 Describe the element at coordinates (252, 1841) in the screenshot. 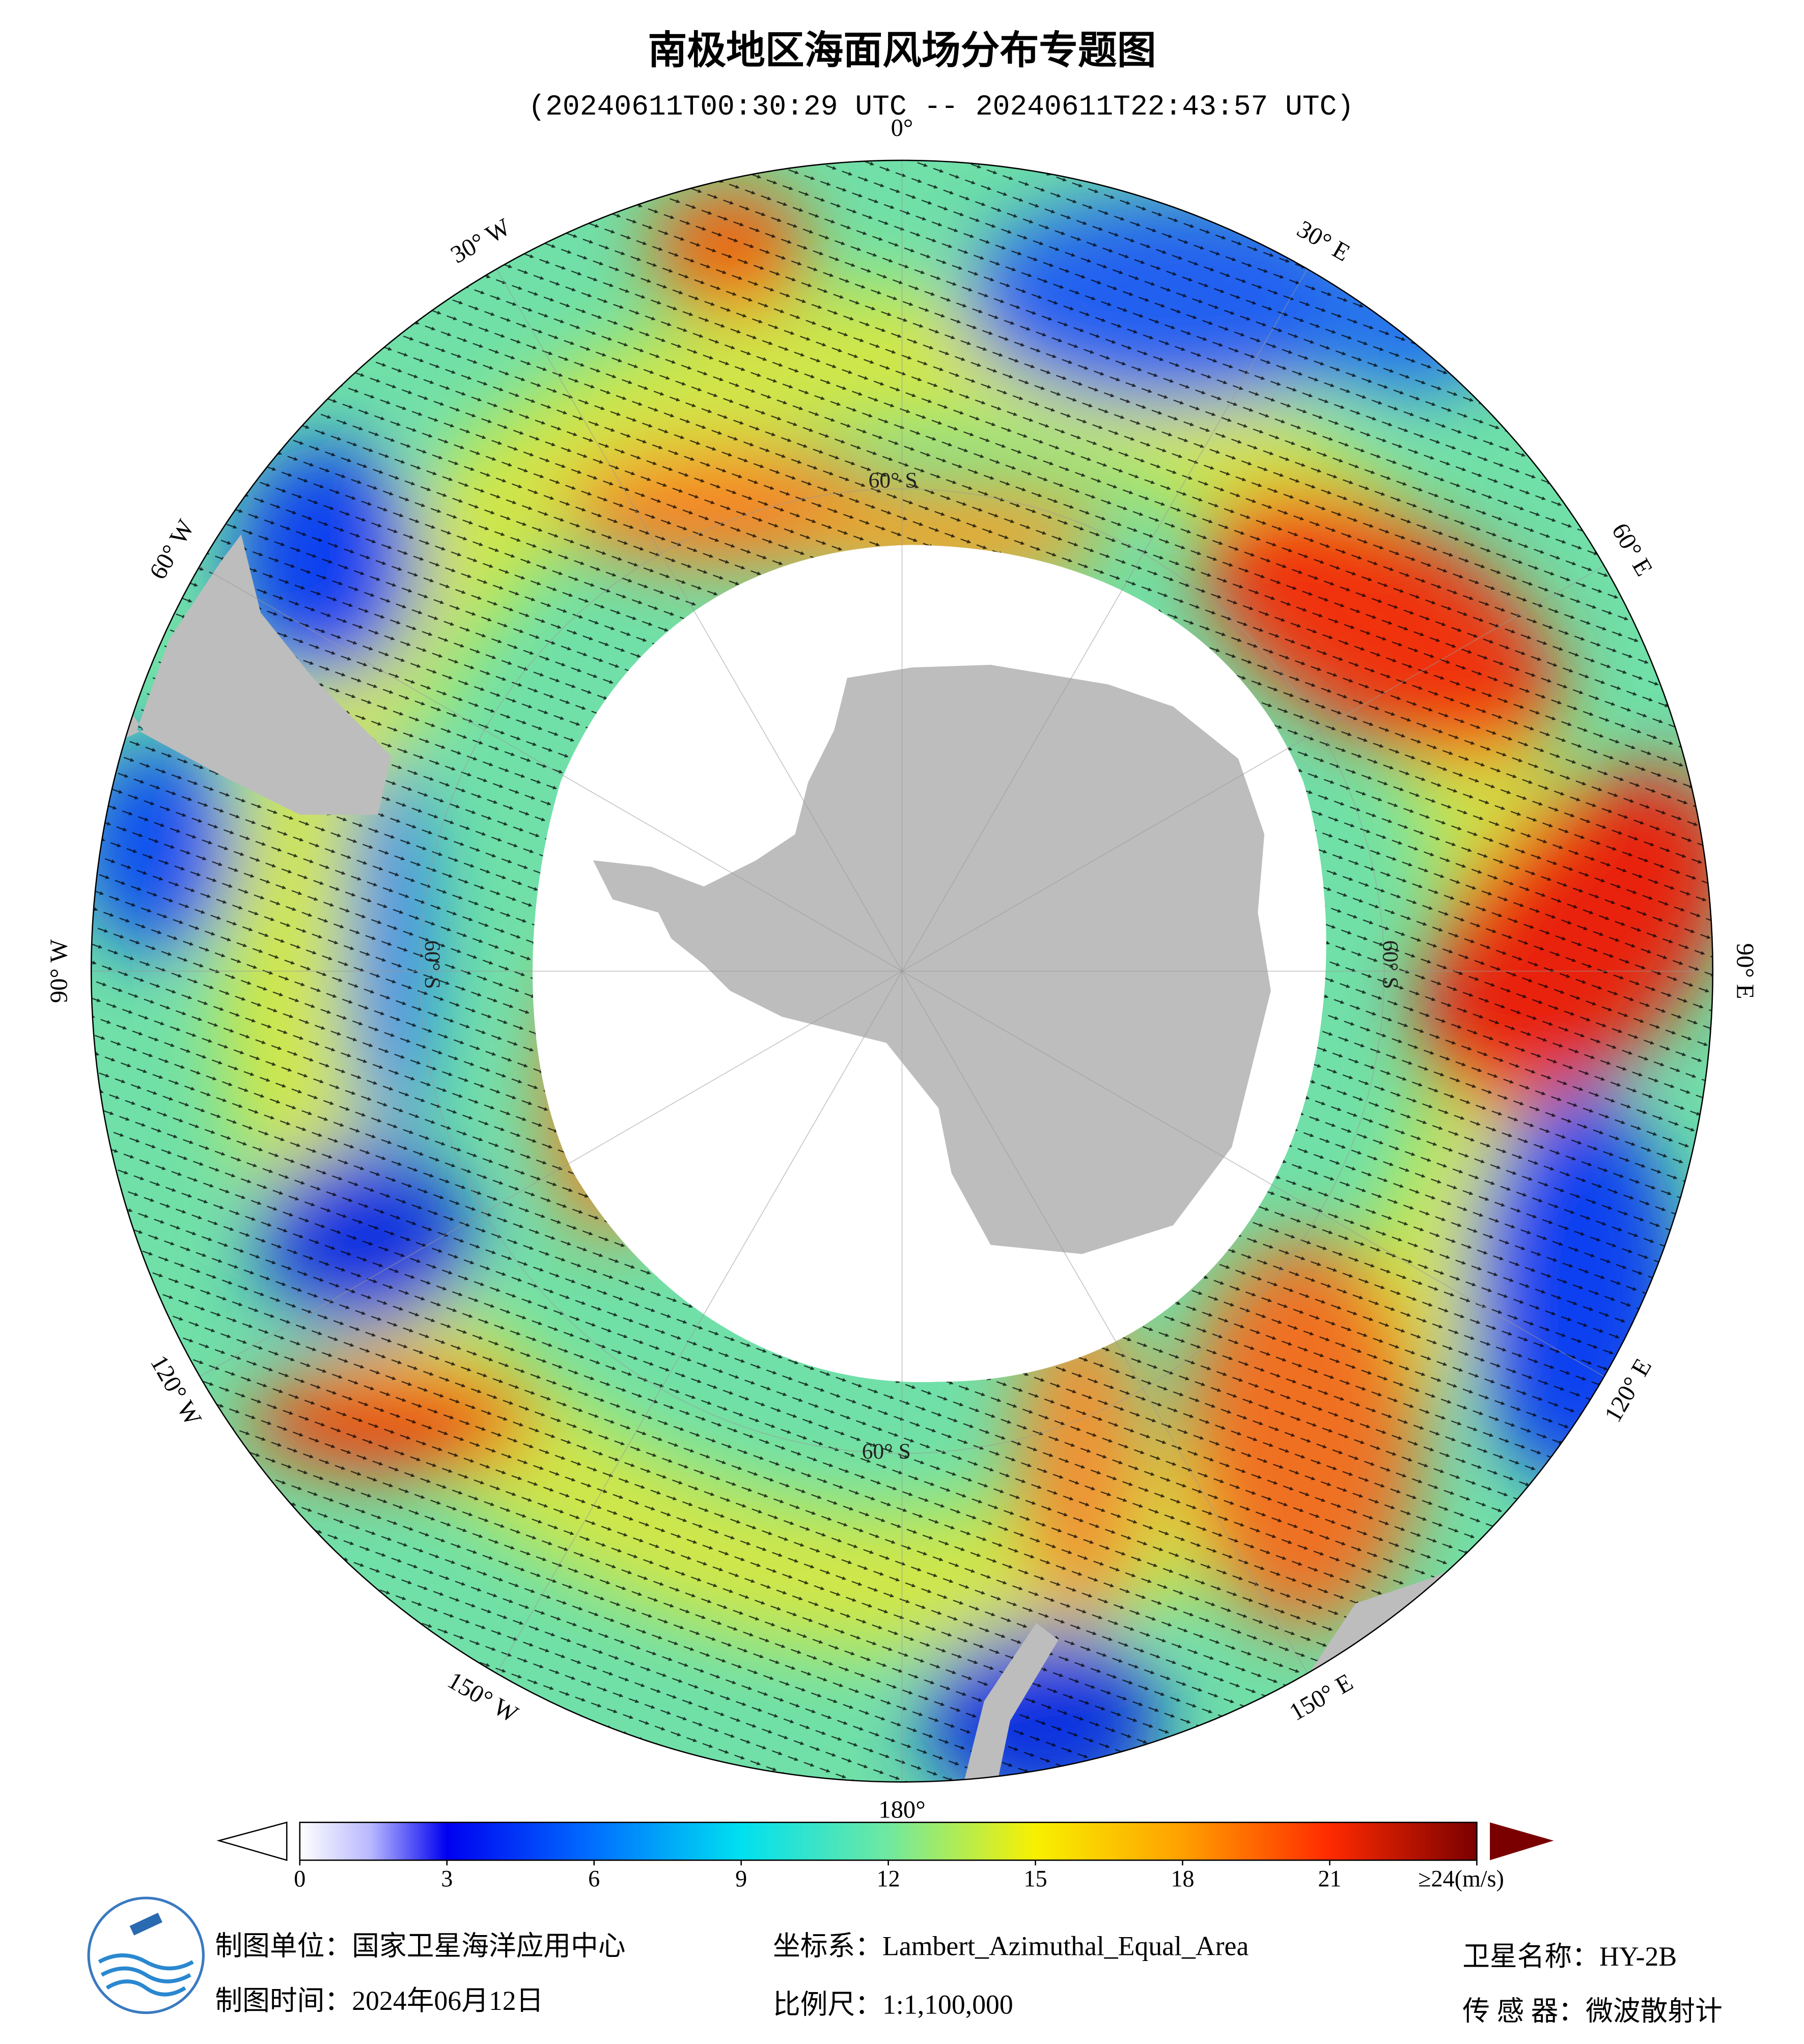

I see `colorbar-under` at that location.